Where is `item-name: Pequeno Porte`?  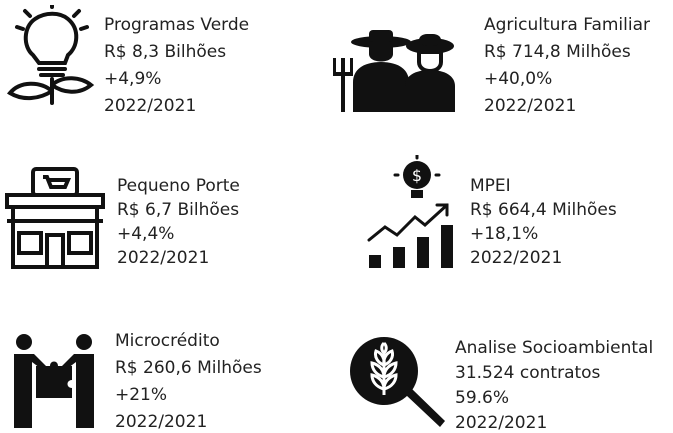
item-name: Pequeno Porte is located at coordinates (178, 186).